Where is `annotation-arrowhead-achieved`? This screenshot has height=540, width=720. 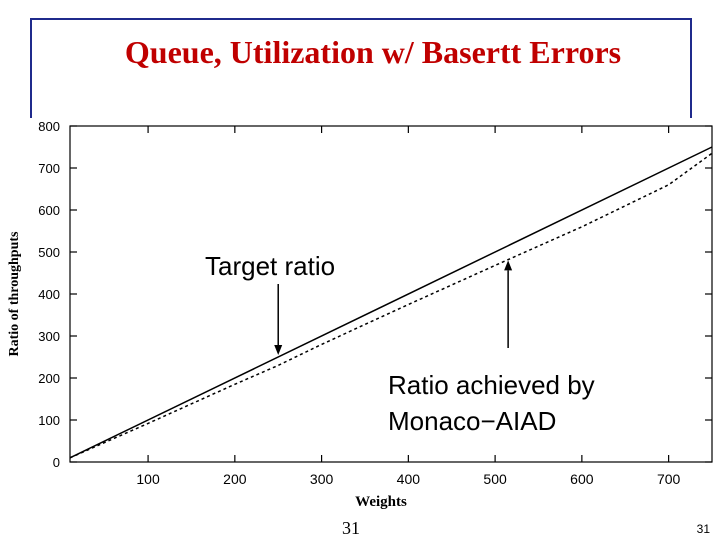
annotation-arrowhead-achieved is located at coordinates (508, 265).